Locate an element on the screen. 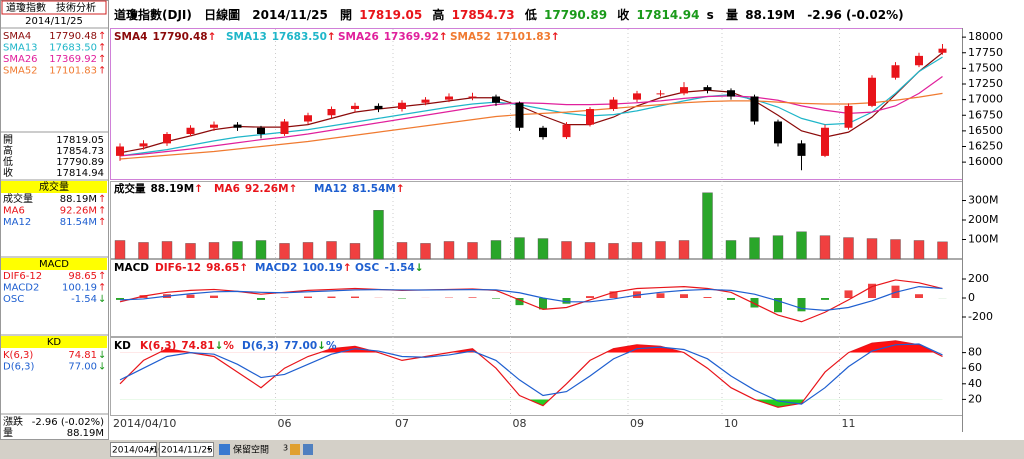  legend-value: 17101.83 is located at coordinates (523, 37).